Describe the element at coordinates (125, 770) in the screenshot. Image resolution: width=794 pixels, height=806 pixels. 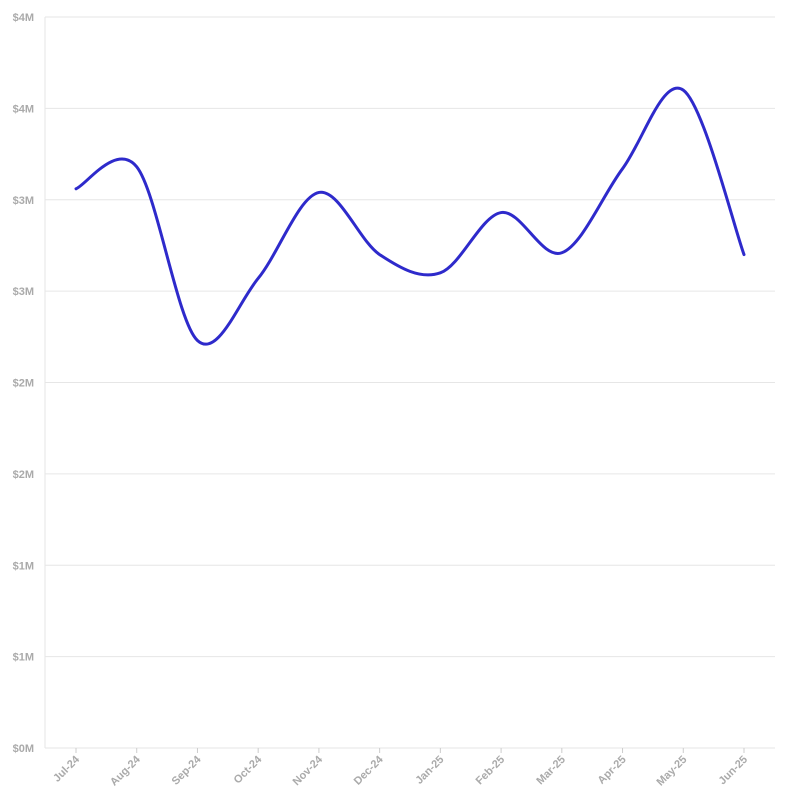
I see `x-tick-label: Aug-24` at that location.